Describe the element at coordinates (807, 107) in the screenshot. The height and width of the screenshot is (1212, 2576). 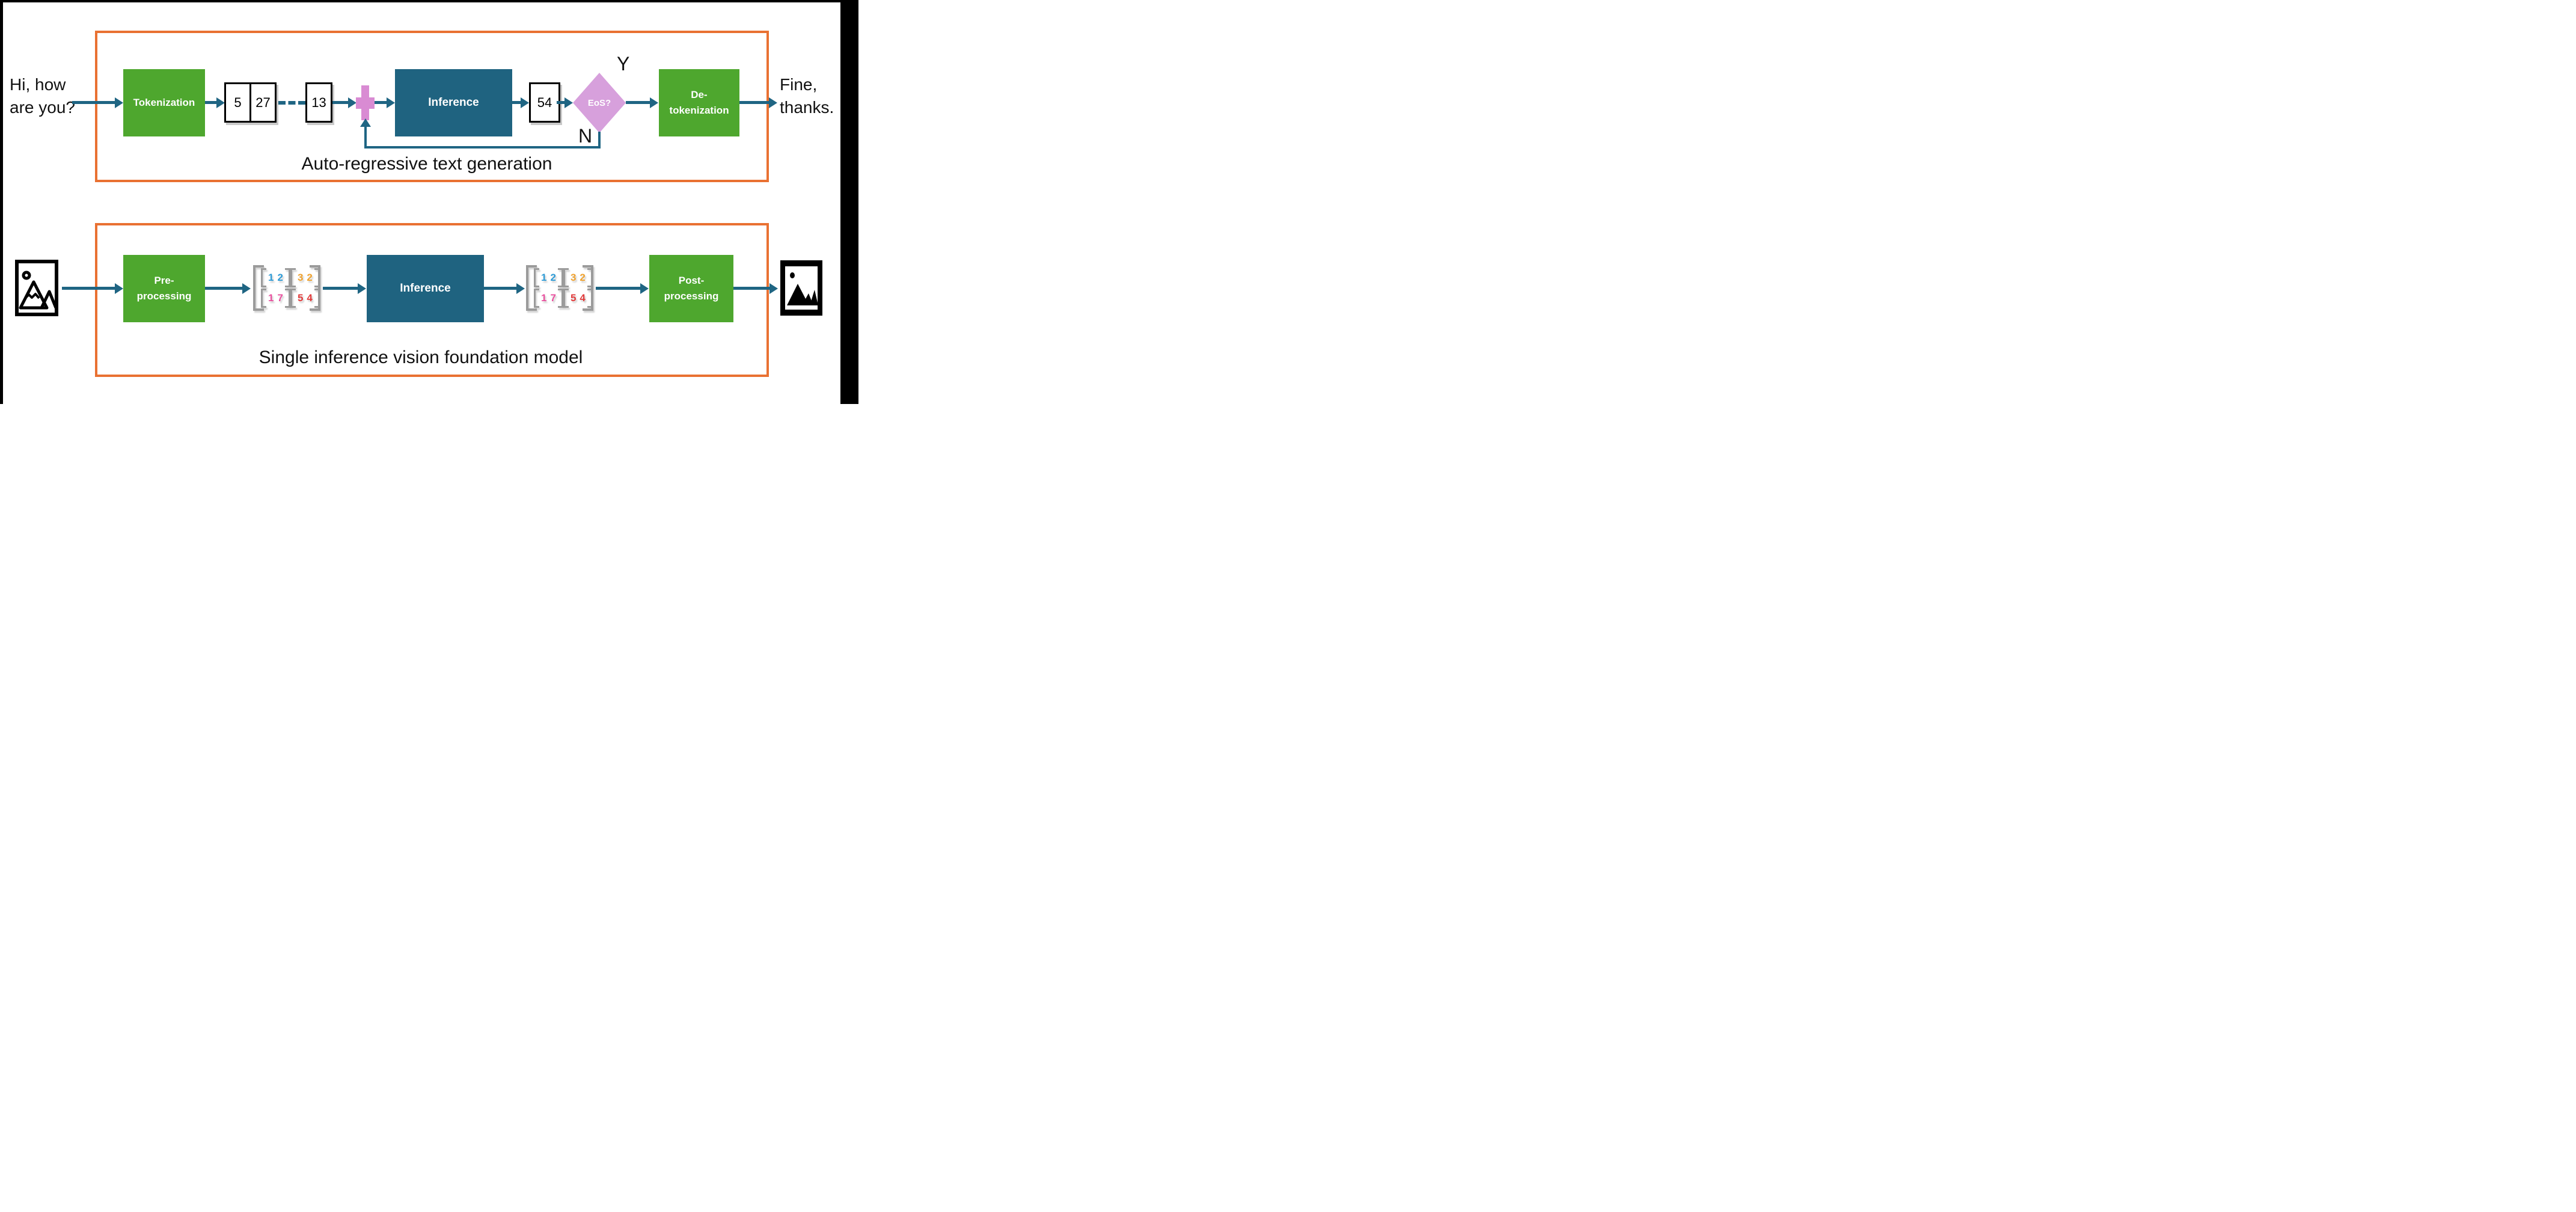
I see `output-text-line2: thanks.` at that location.